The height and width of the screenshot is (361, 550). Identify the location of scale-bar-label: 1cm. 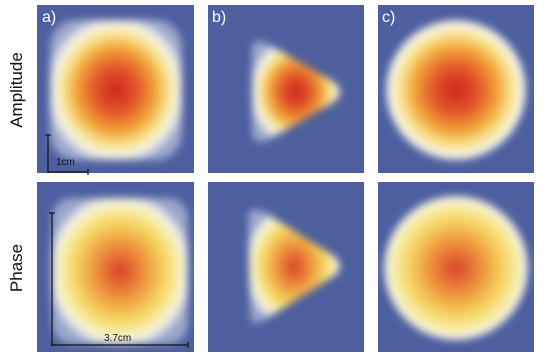
(65, 162).